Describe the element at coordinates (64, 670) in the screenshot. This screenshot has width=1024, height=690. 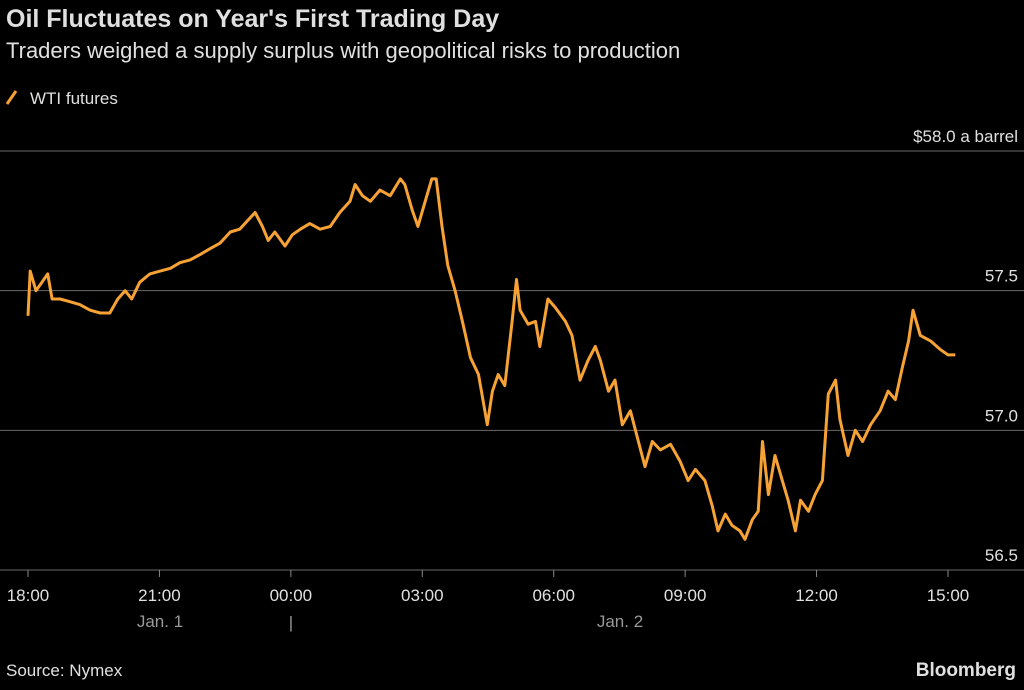
I see `source: Source: Nymex` at that location.